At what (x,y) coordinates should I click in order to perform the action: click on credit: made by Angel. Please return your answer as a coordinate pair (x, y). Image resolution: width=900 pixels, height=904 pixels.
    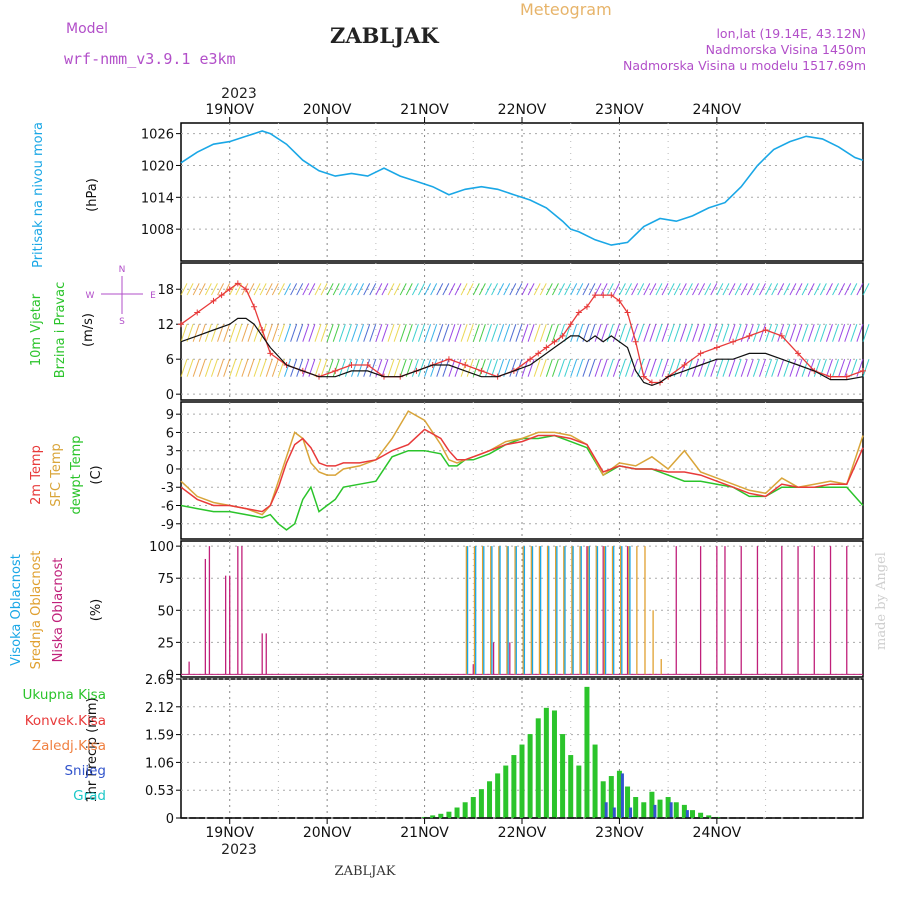
    Looking at the image, I should click on (881, 601).